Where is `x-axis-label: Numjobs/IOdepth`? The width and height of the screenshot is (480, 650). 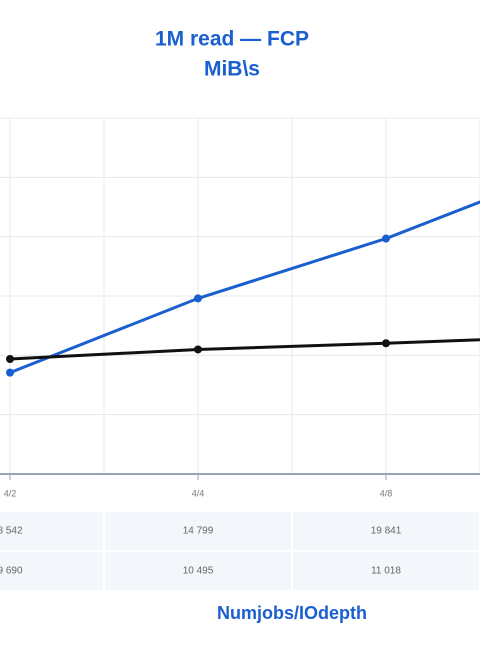 x-axis-label: Numjobs/IOdepth is located at coordinates (292, 613).